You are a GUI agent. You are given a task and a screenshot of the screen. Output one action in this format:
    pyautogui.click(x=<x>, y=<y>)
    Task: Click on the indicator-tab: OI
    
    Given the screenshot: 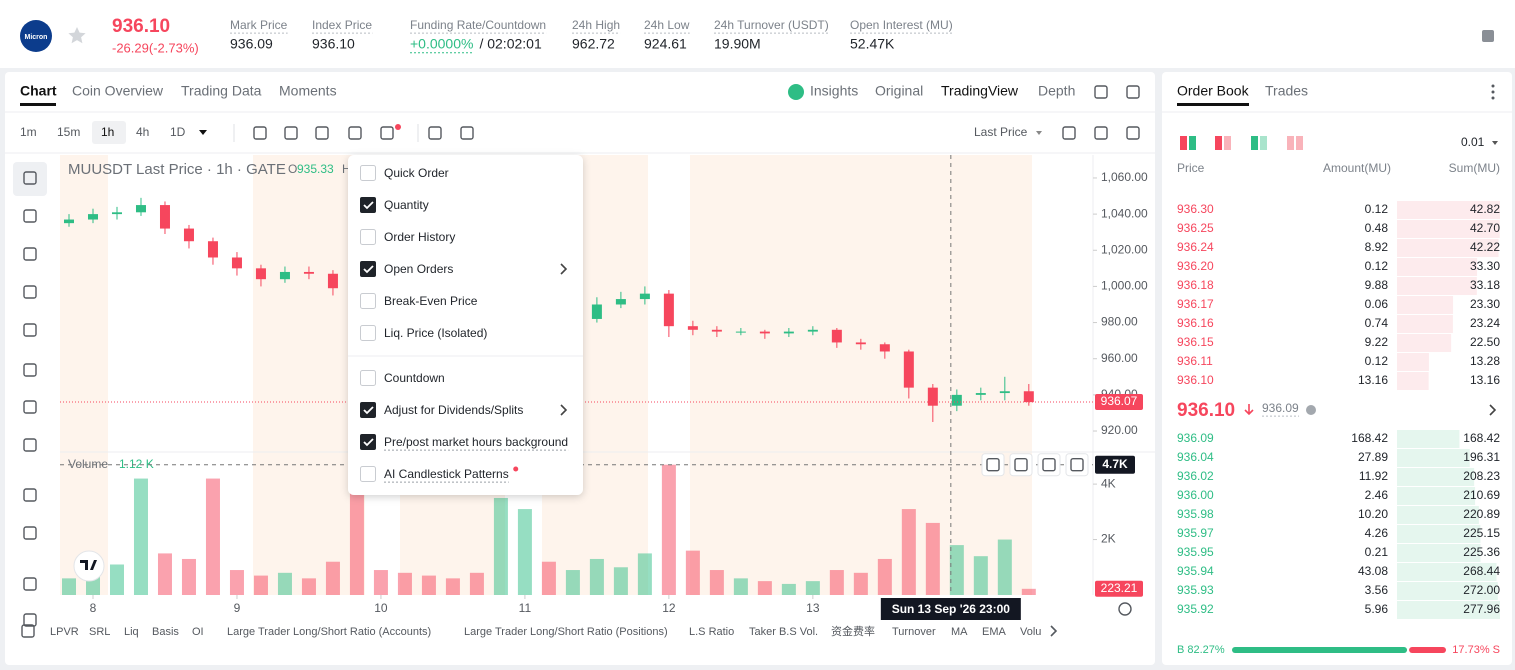 What is the action you would take?
    pyautogui.click(x=198, y=632)
    